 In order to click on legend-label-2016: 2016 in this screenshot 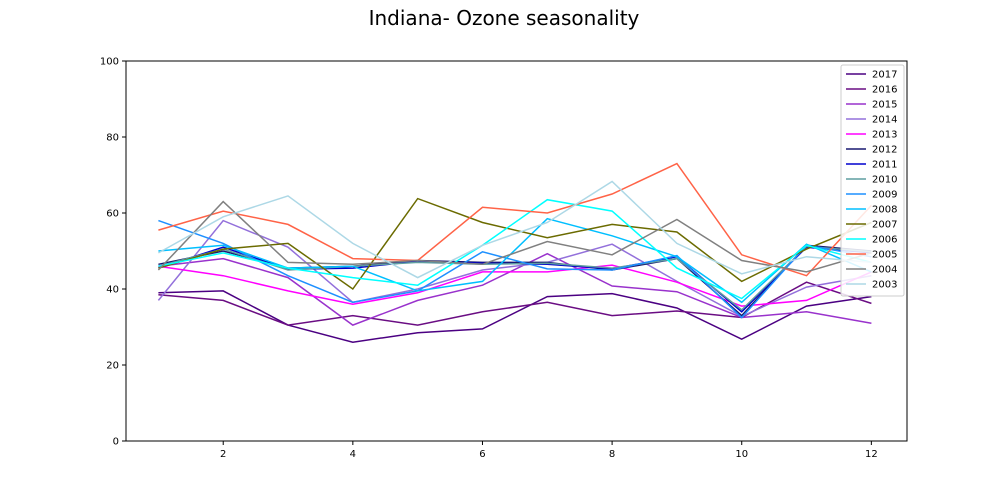, I will do `click(884, 90)`.